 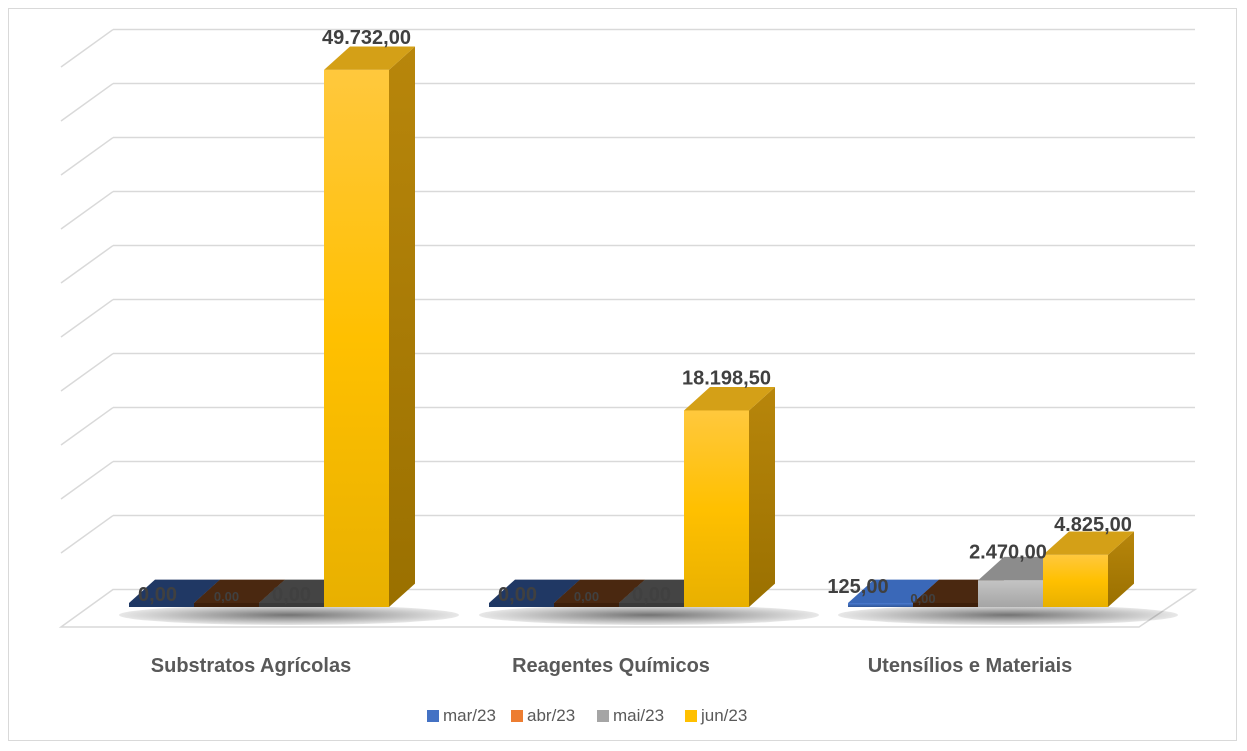 What do you see at coordinates (551, 715) in the screenshot?
I see `legend-label: abr/23` at bounding box center [551, 715].